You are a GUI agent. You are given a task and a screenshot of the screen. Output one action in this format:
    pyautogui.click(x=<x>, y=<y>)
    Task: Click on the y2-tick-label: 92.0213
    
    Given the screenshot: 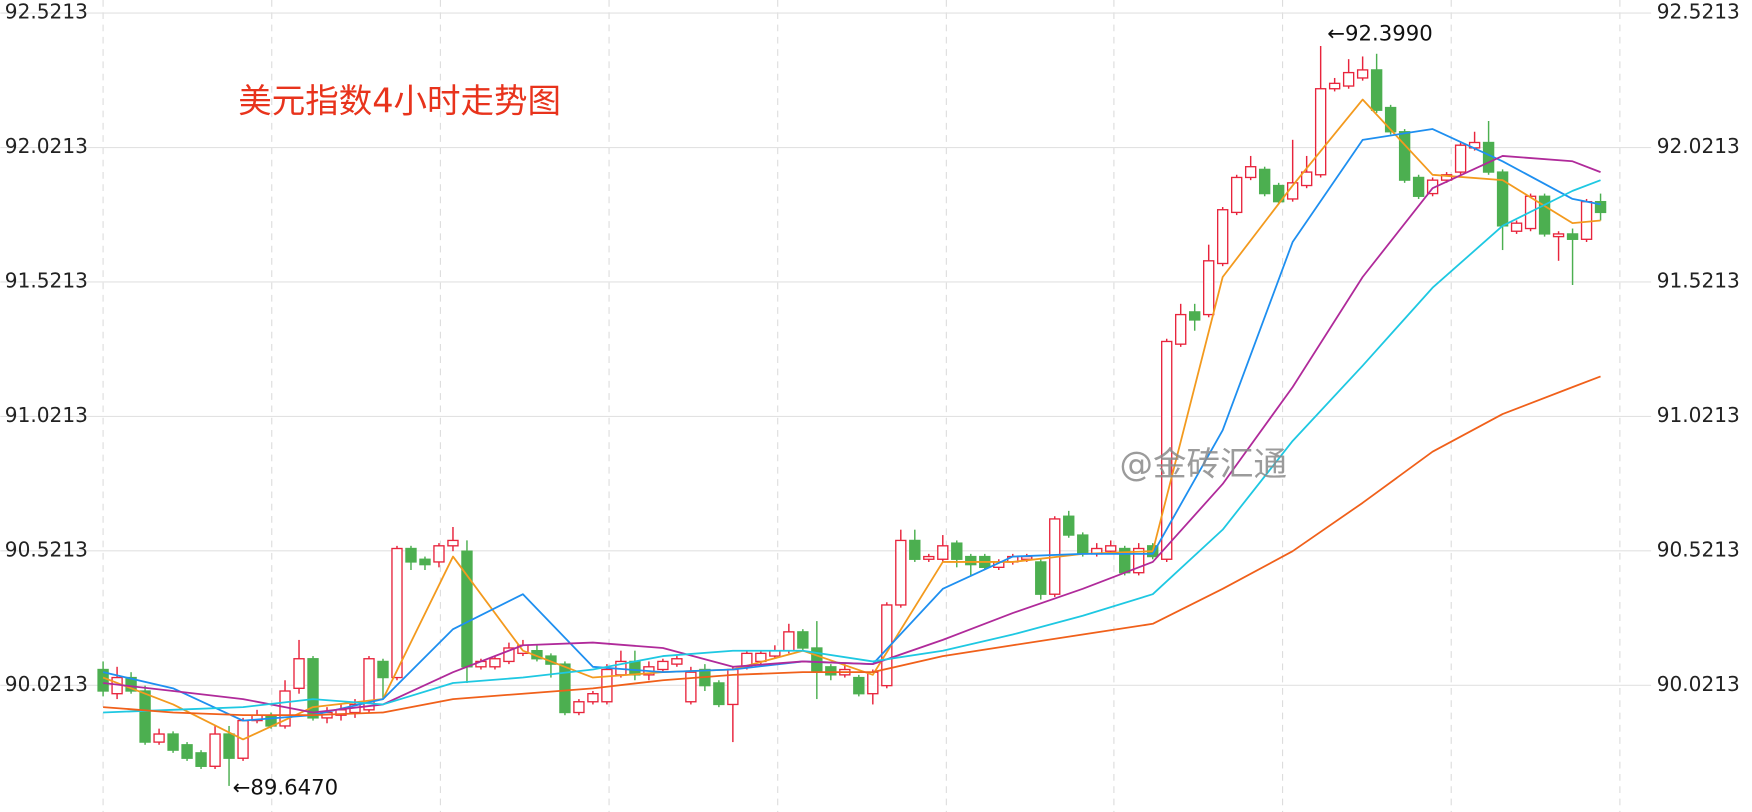 What is the action you would take?
    pyautogui.click(x=1698, y=146)
    